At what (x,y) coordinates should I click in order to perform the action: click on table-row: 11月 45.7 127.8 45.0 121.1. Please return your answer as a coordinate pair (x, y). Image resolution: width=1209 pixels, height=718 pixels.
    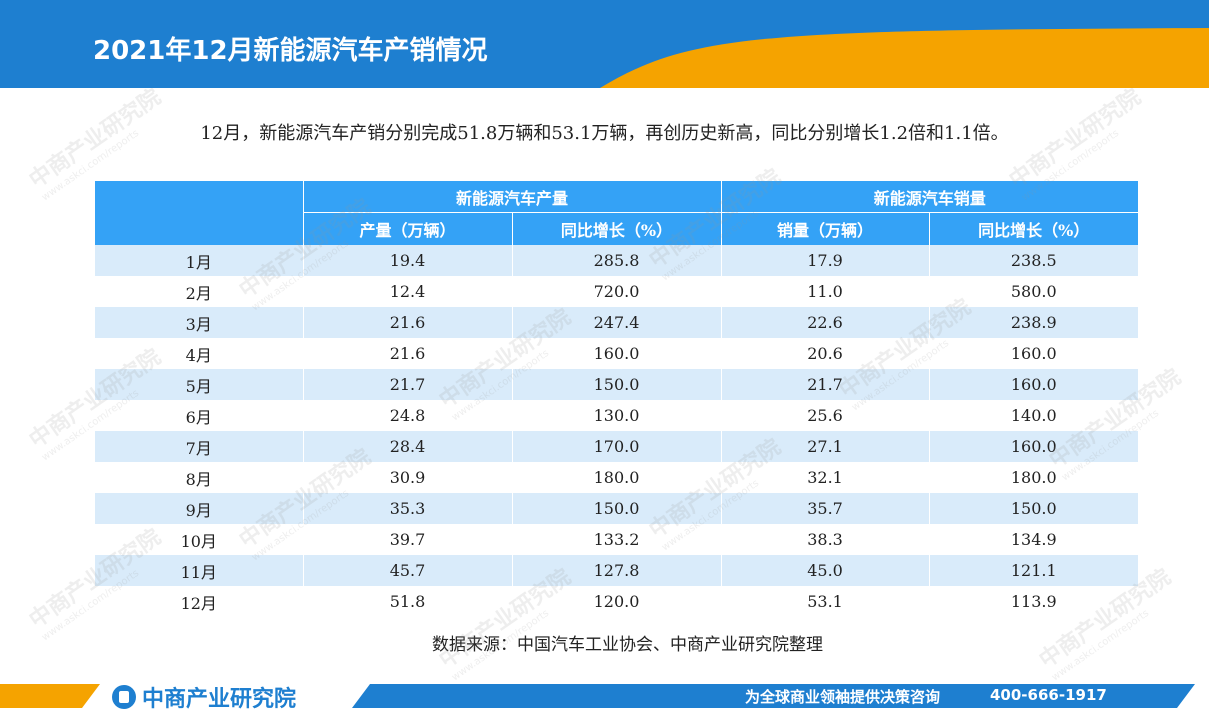
    Looking at the image, I should click on (617, 570).